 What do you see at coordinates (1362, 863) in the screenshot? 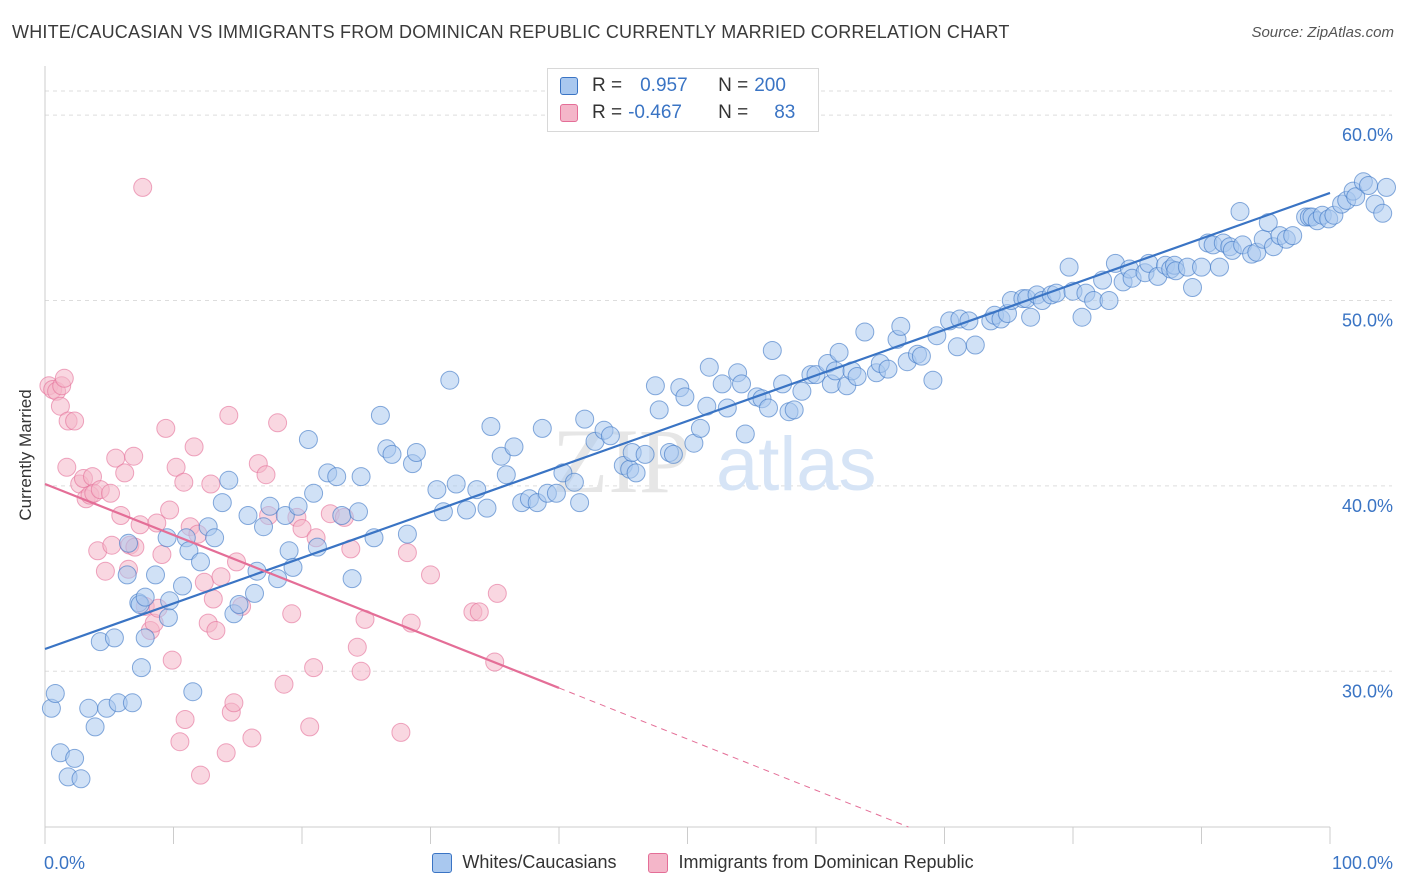
I see `x-tick-label-max: 100.0%` at bounding box center [1362, 863].